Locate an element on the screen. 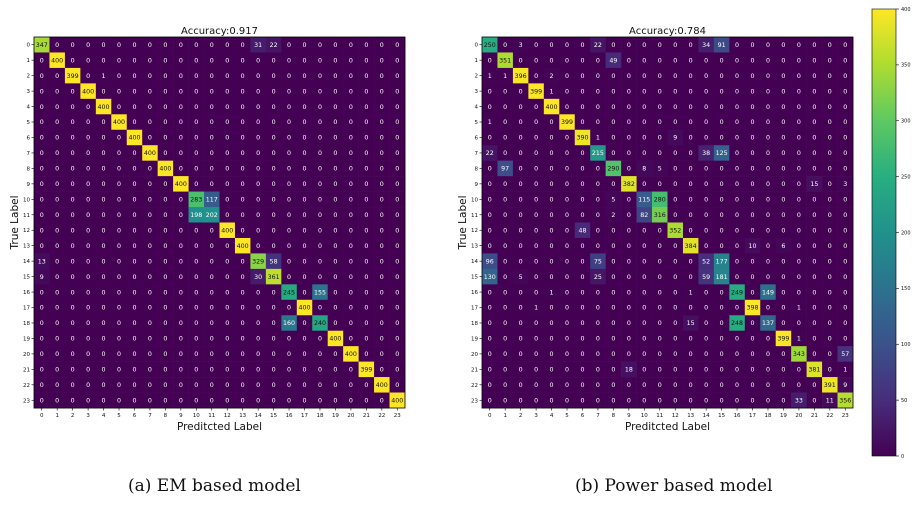 Image resolution: width=923 pixels, height=510 pixels. x-tick-label: 10 is located at coordinates (196, 416).